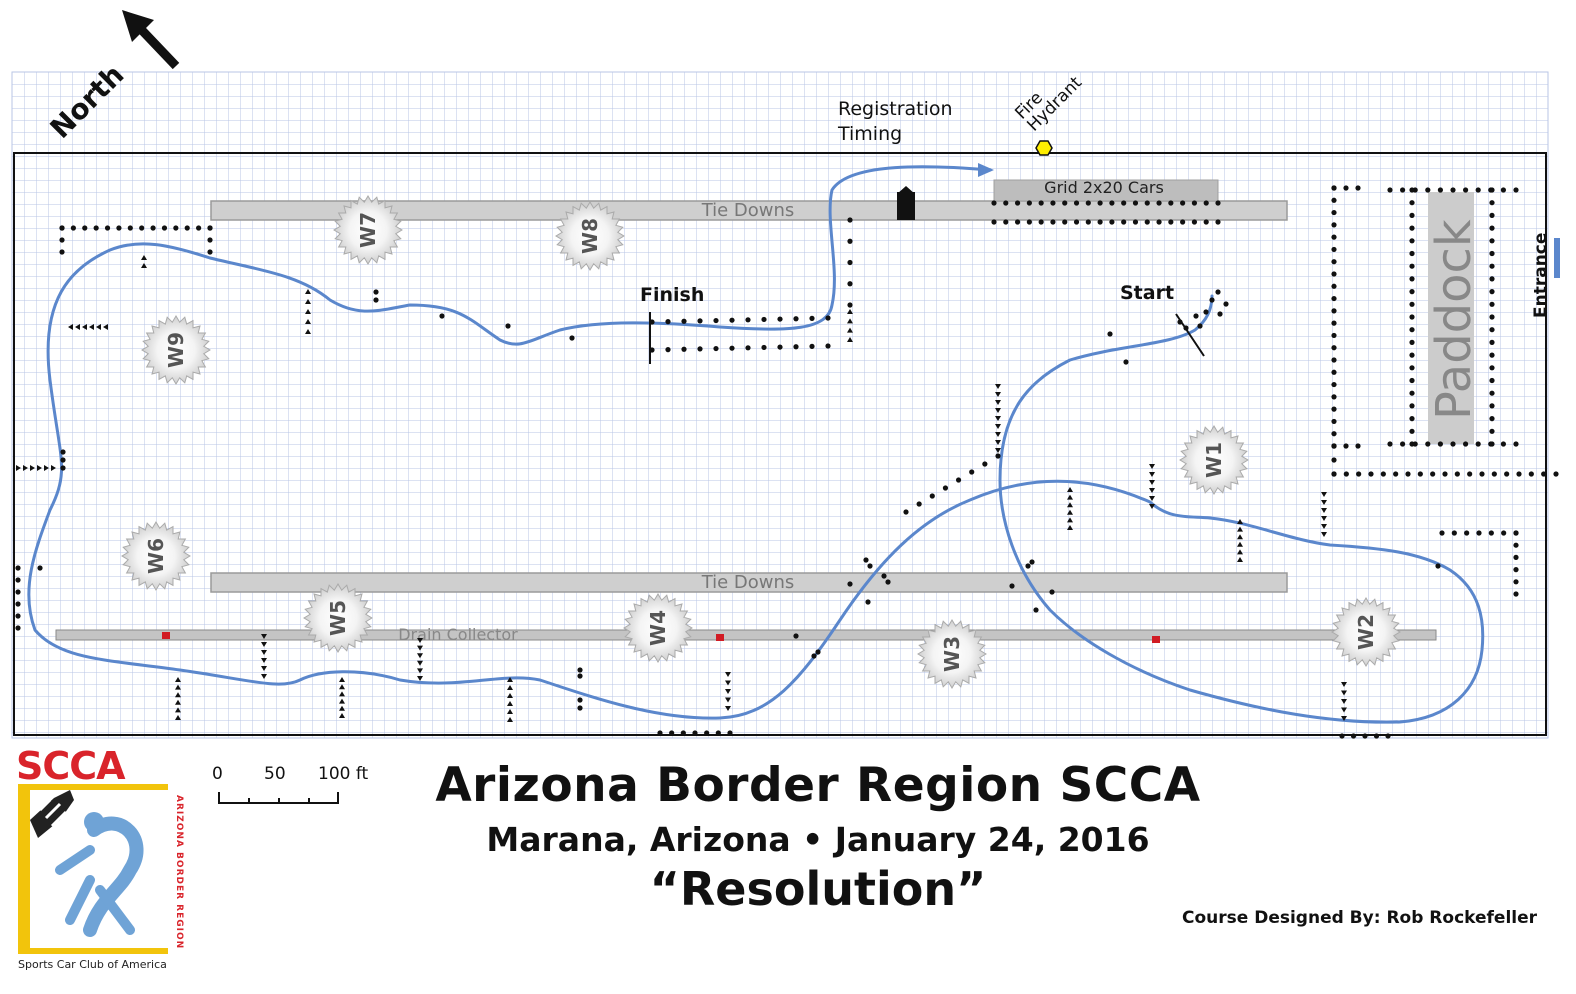 This screenshot has height=994, width=1576. What do you see at coordinates (151, 40) in the screenshot?
I see `north-arrow-icon` at bounding box center [151, 40].